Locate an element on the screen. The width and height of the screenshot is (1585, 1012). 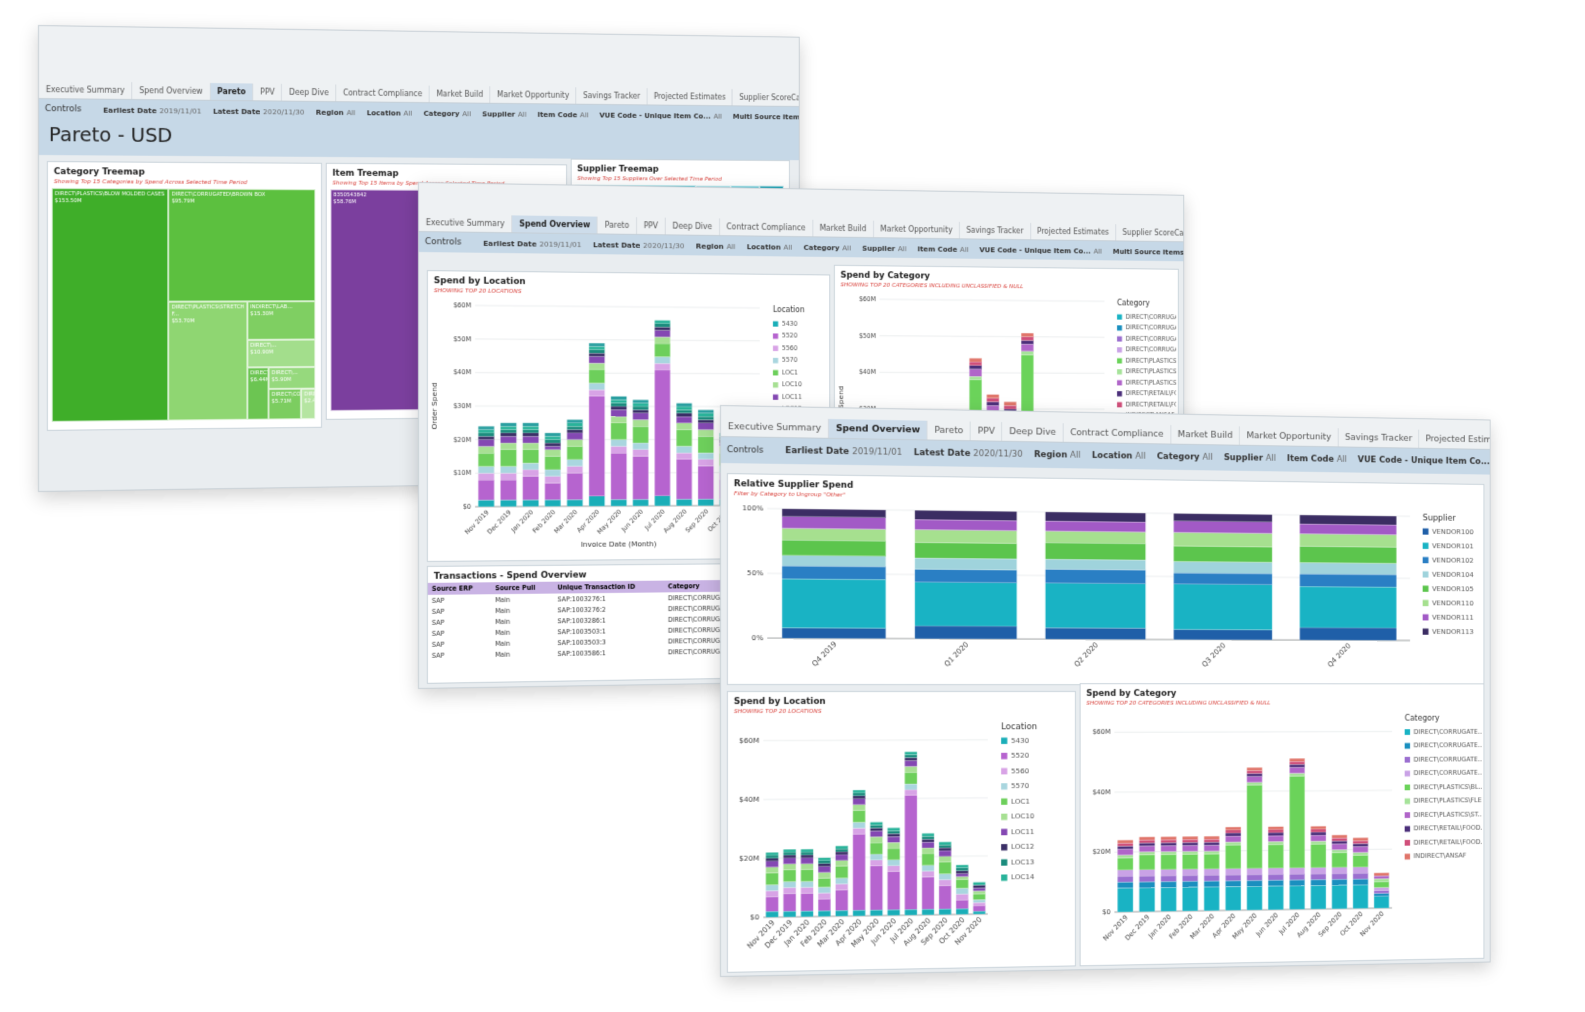
controls-title: Controls is located at coordinates (745, 450).